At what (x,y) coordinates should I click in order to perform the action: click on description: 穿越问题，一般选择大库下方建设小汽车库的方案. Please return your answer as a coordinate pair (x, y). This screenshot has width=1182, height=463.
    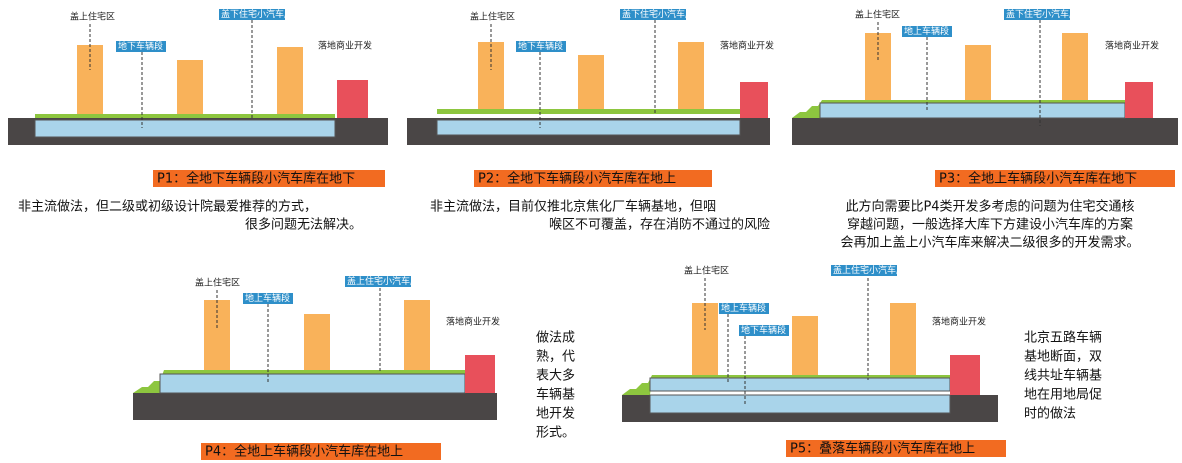
    Looking at the image, I should click on (990, 225).